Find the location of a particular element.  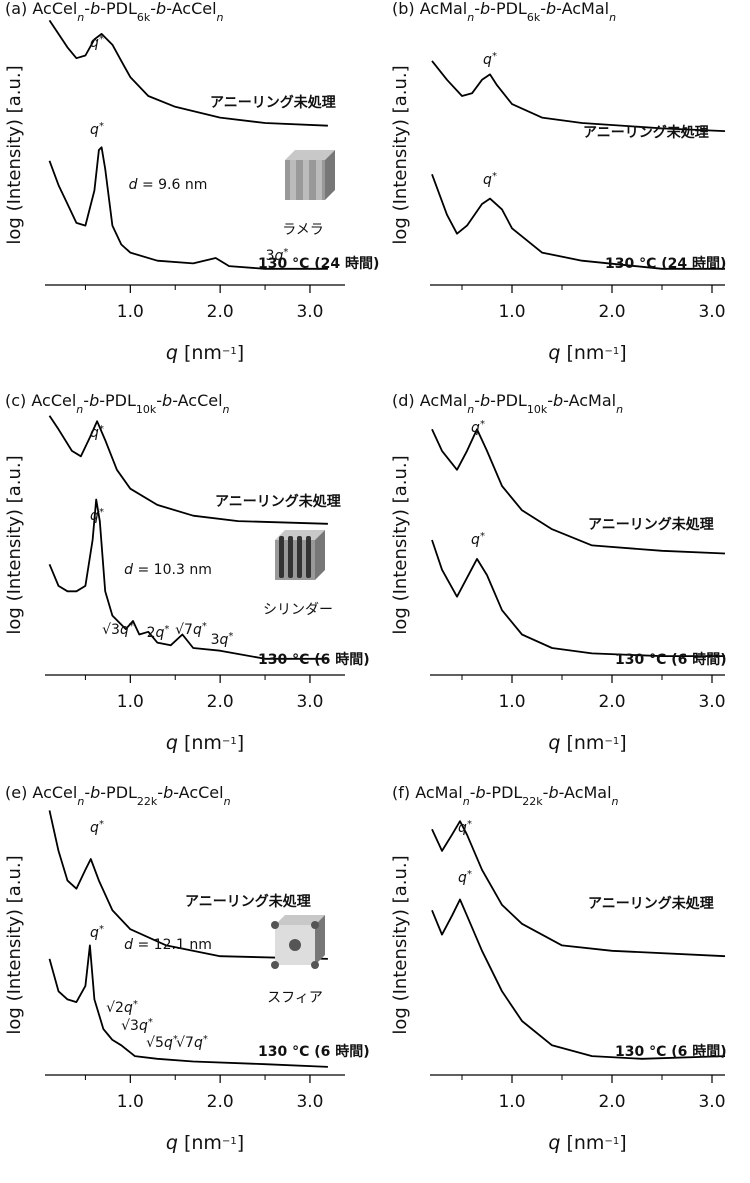

annotation: シリンダー is located at coordinates (298, 610).